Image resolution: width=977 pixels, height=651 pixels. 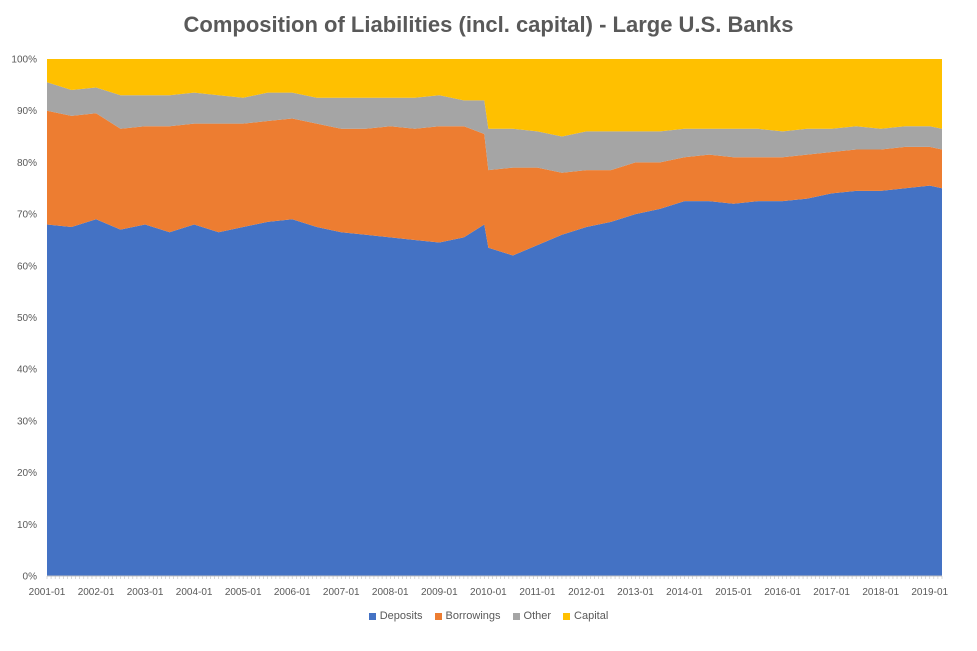 I want to click on x-tick-label: 2003-01, so click(x=145, y=592).